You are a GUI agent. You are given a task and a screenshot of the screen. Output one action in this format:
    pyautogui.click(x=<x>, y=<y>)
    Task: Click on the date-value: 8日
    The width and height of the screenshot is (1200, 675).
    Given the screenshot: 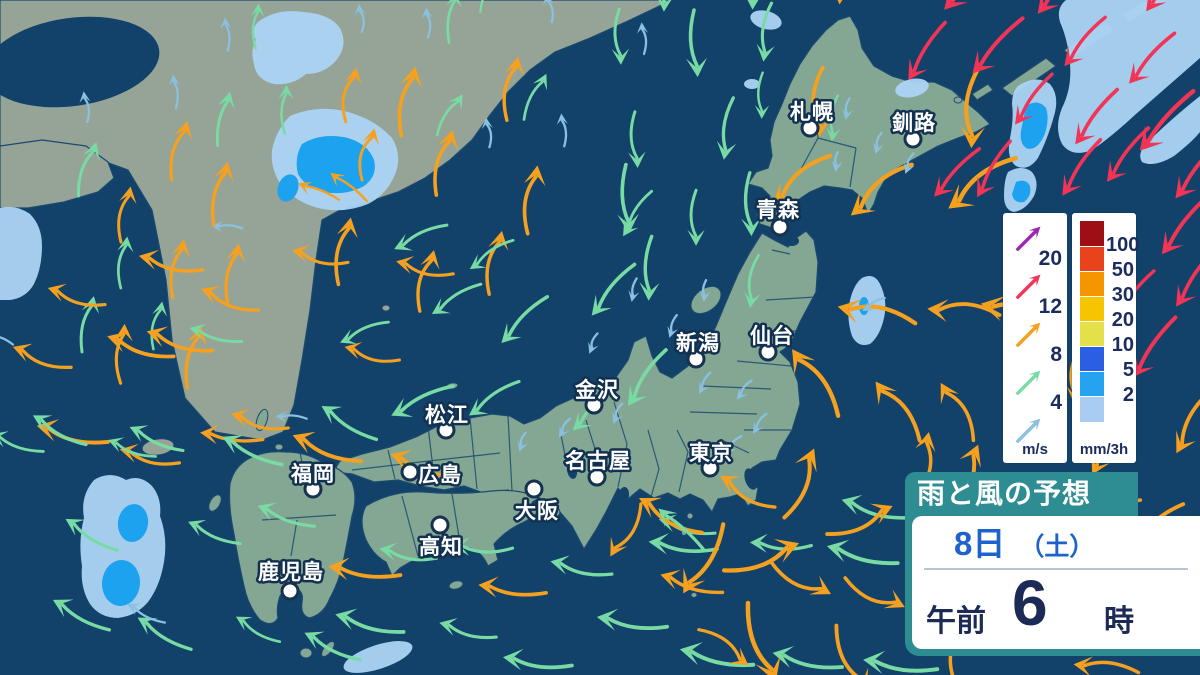 What is the action you would take?
    pyautogui.click(x=980, y=543)
    